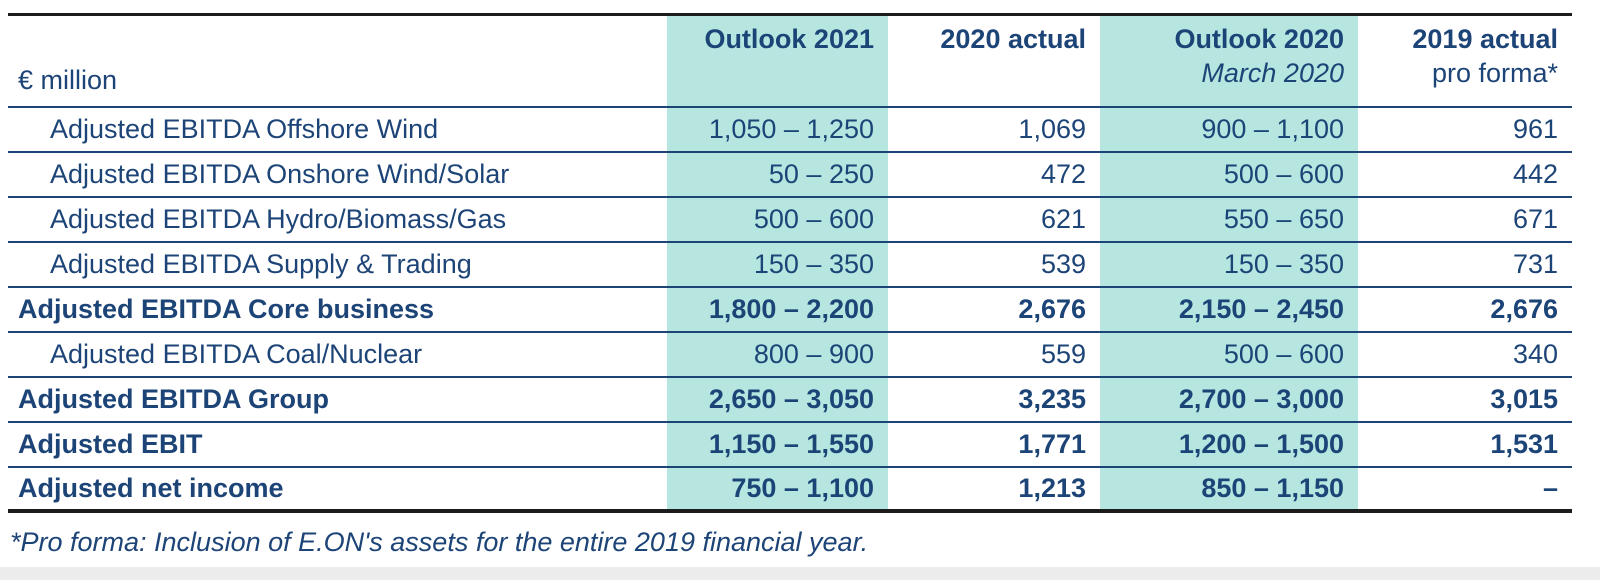  What do you see at coordinates (1535, 264) in the screenshot?
I see `value-2019-actual: 731` at bounding box center [1535, 264].